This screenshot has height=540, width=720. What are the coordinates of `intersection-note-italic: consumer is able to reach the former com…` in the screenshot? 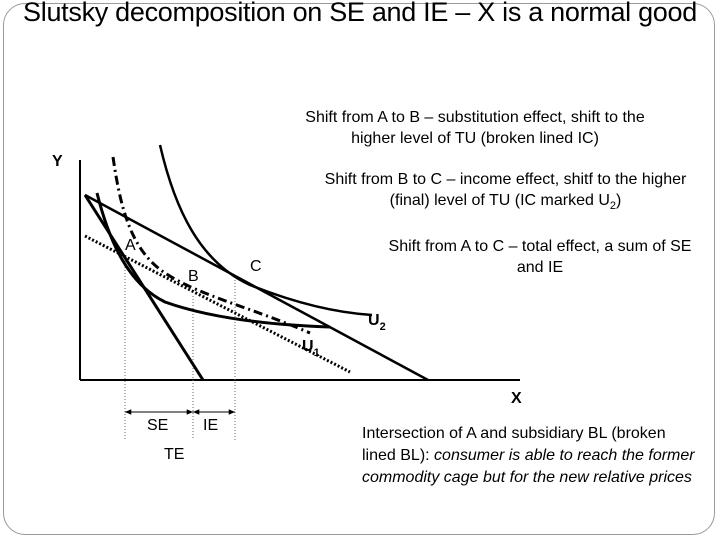 It's located at (528, 466).